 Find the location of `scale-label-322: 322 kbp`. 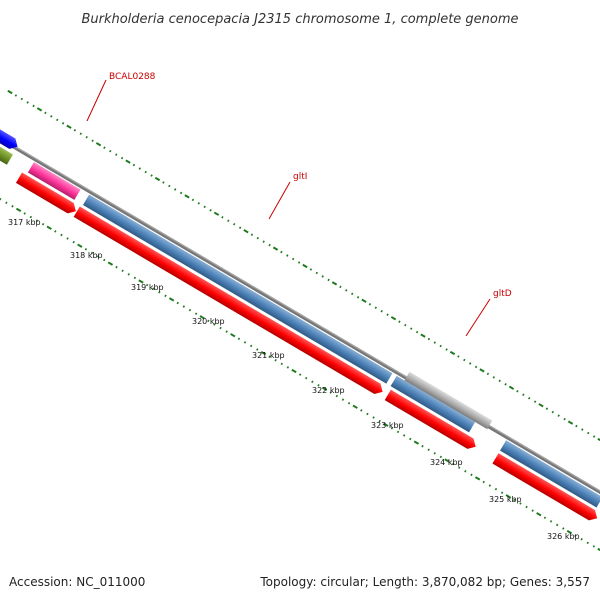

scale-label-322: 322 kbp is located at coordinates (328, 390).